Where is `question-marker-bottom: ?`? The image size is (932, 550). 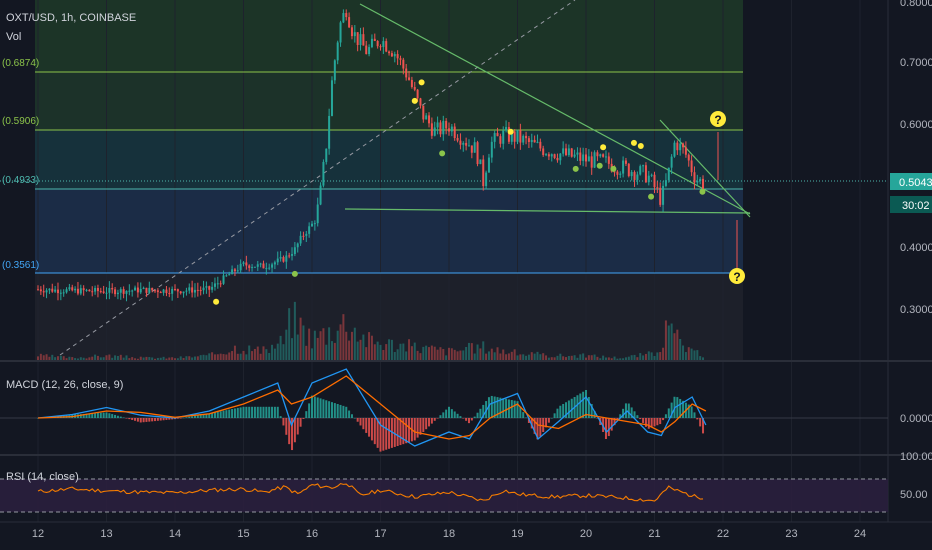
question-marker-bottom: ? is located at coordinates (737, 276).